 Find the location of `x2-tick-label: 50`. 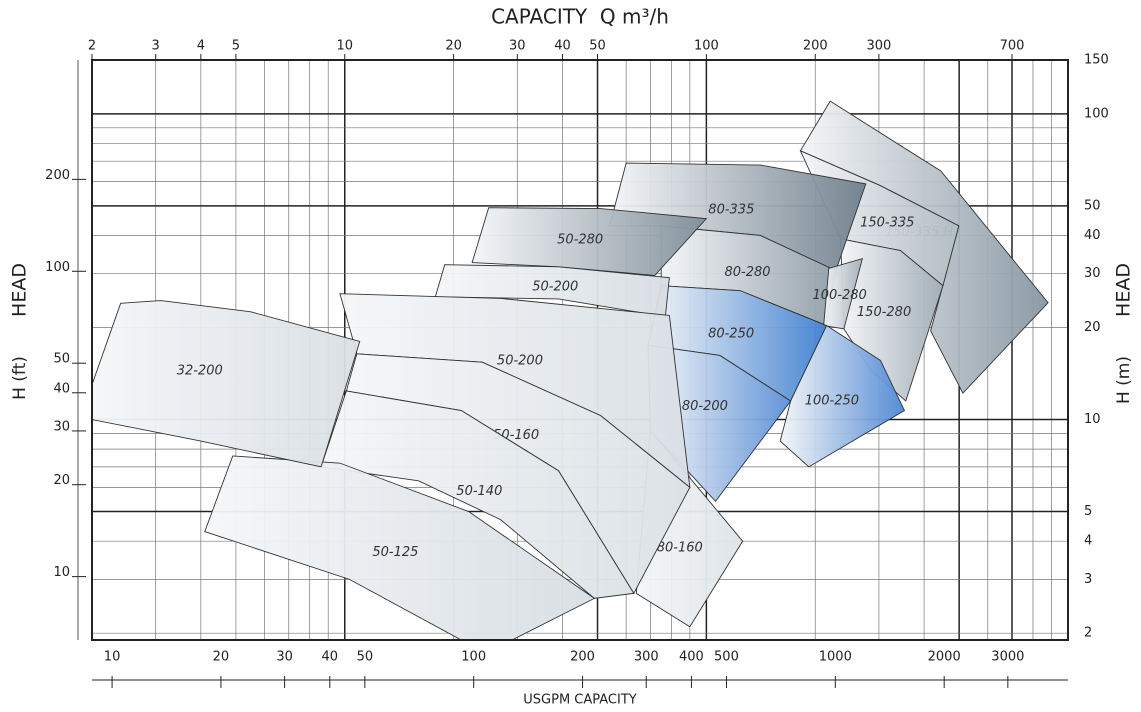

x2-tick-label: 50 is located at coordinates (365, 657).